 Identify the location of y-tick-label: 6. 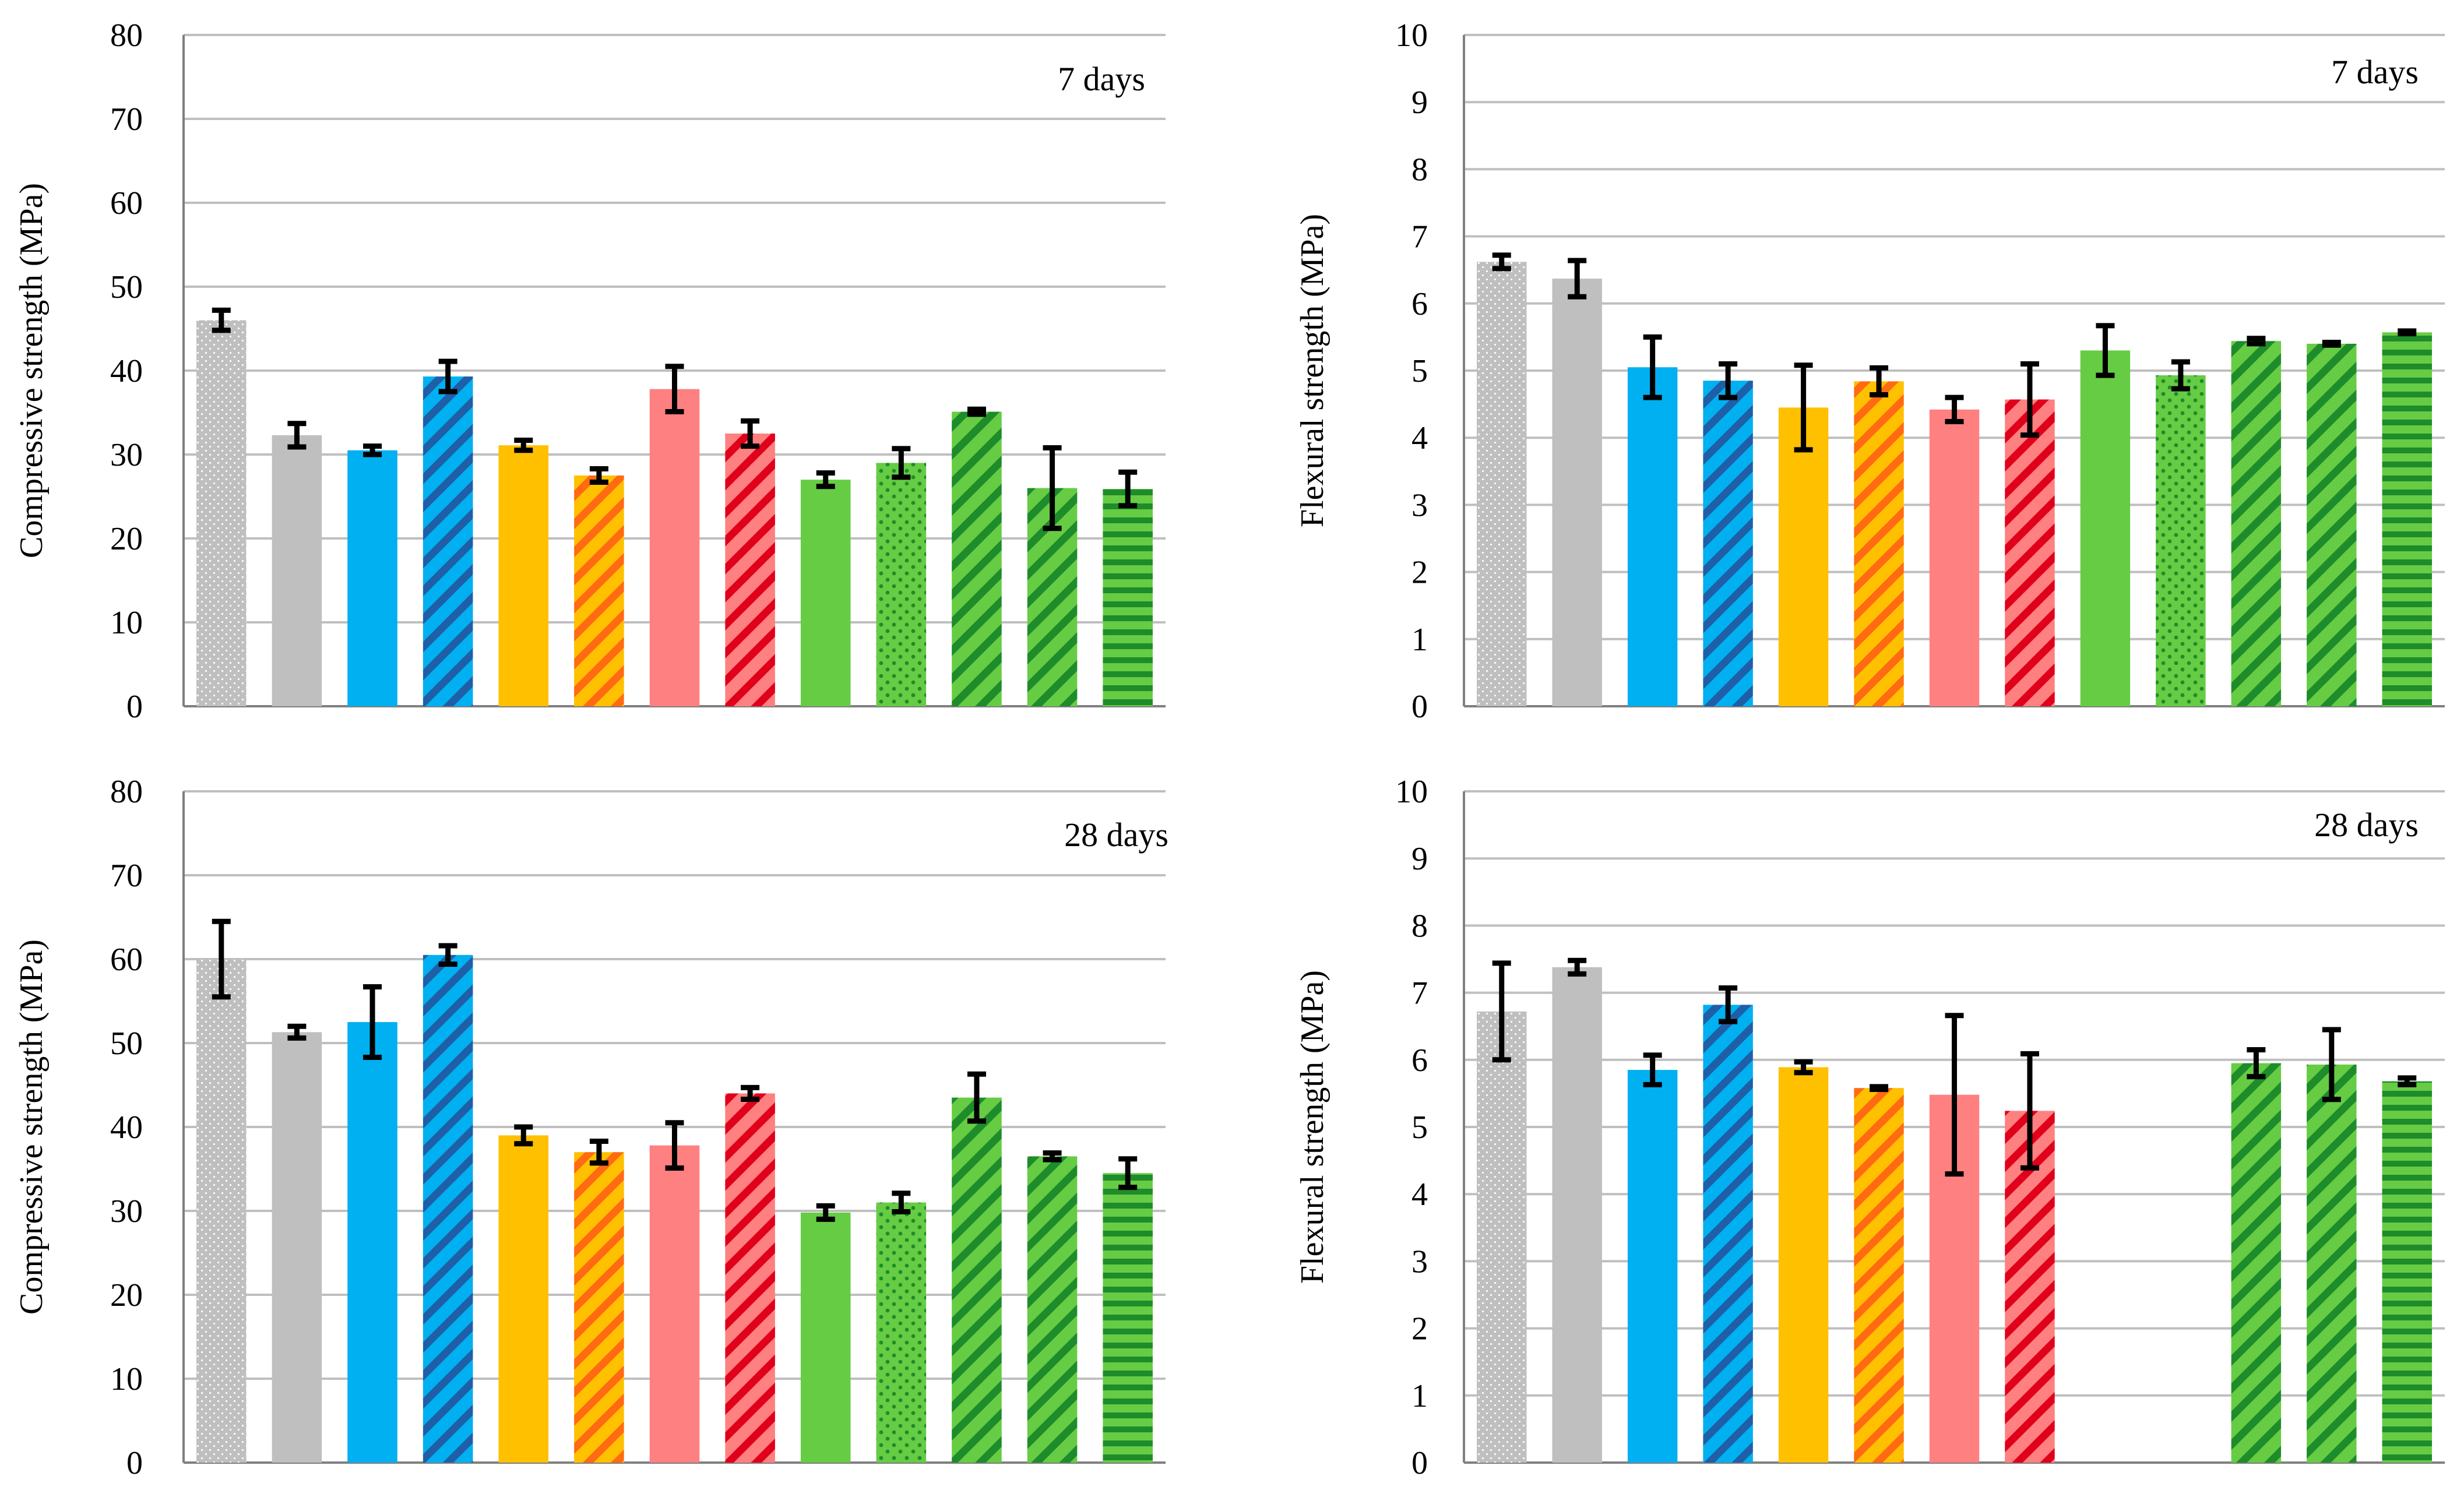
(1419, 1060).